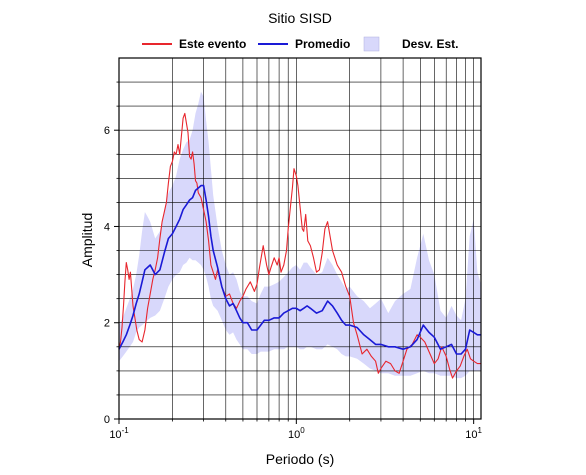 The height and width of the screenshot is (475, 586). I want to click on y-tick-label: 2, so click(107, 324).